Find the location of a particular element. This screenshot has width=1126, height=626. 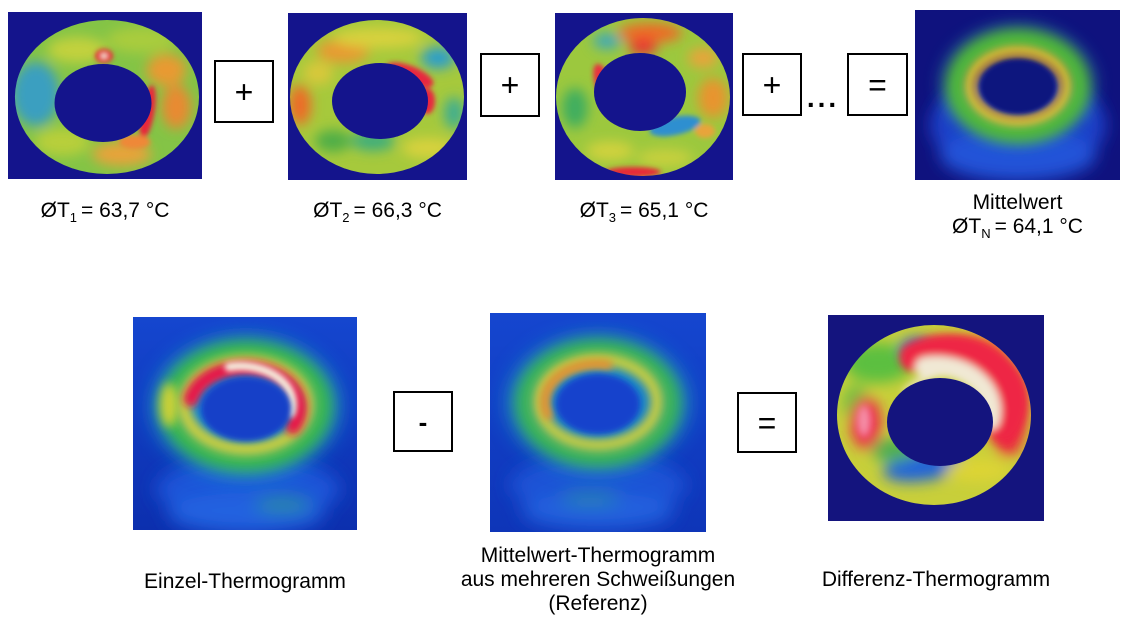

thermogram-2-caption: ØT2 = 66,3 °C is located at coordinates (377, 212).